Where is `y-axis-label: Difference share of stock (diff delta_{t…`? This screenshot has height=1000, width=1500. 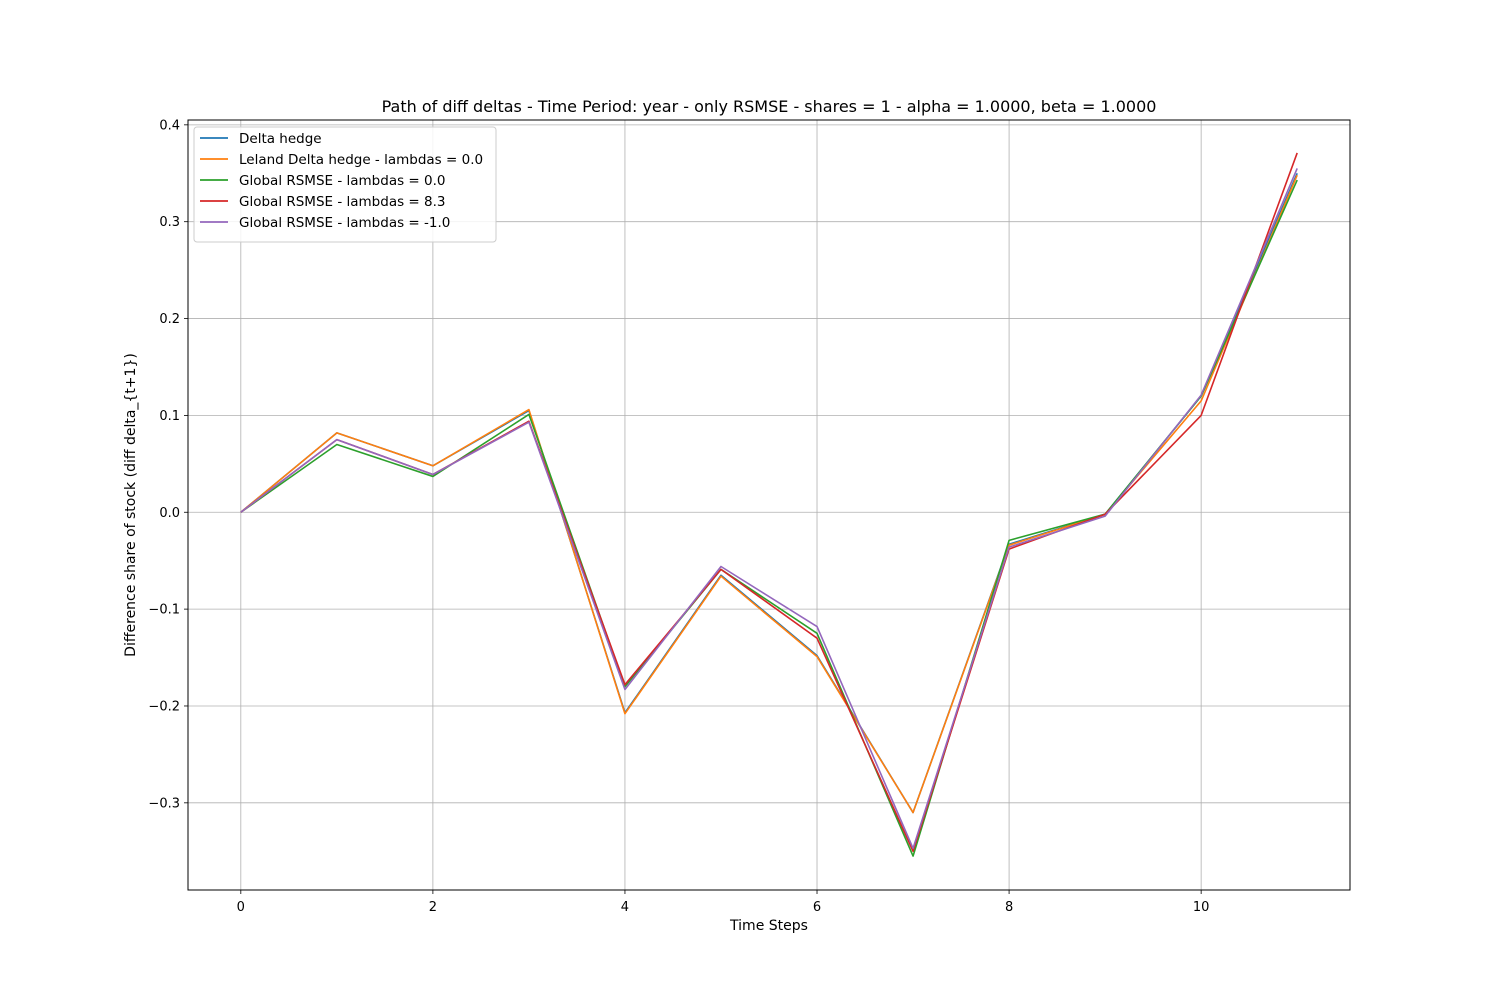 y-axis-label: Difference share of stock (diff delta_{t… is located at coordinates (131, 505).